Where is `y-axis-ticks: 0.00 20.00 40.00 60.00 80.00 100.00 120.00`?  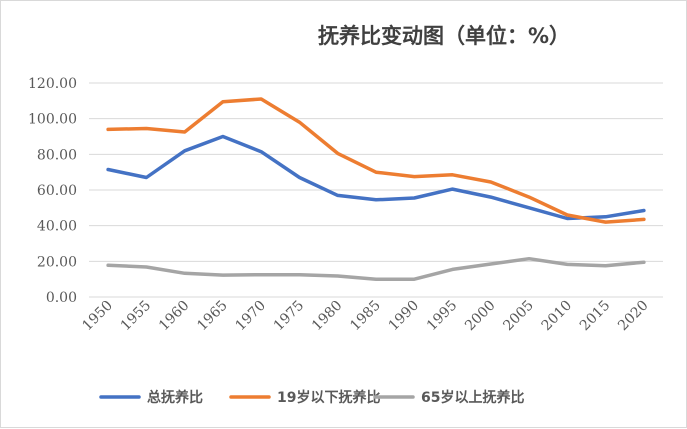
y-axis-ticks: 0.00 20.00 40.00 60.00 80.00 100.00 120.00 is located at coordinates (52, 191).